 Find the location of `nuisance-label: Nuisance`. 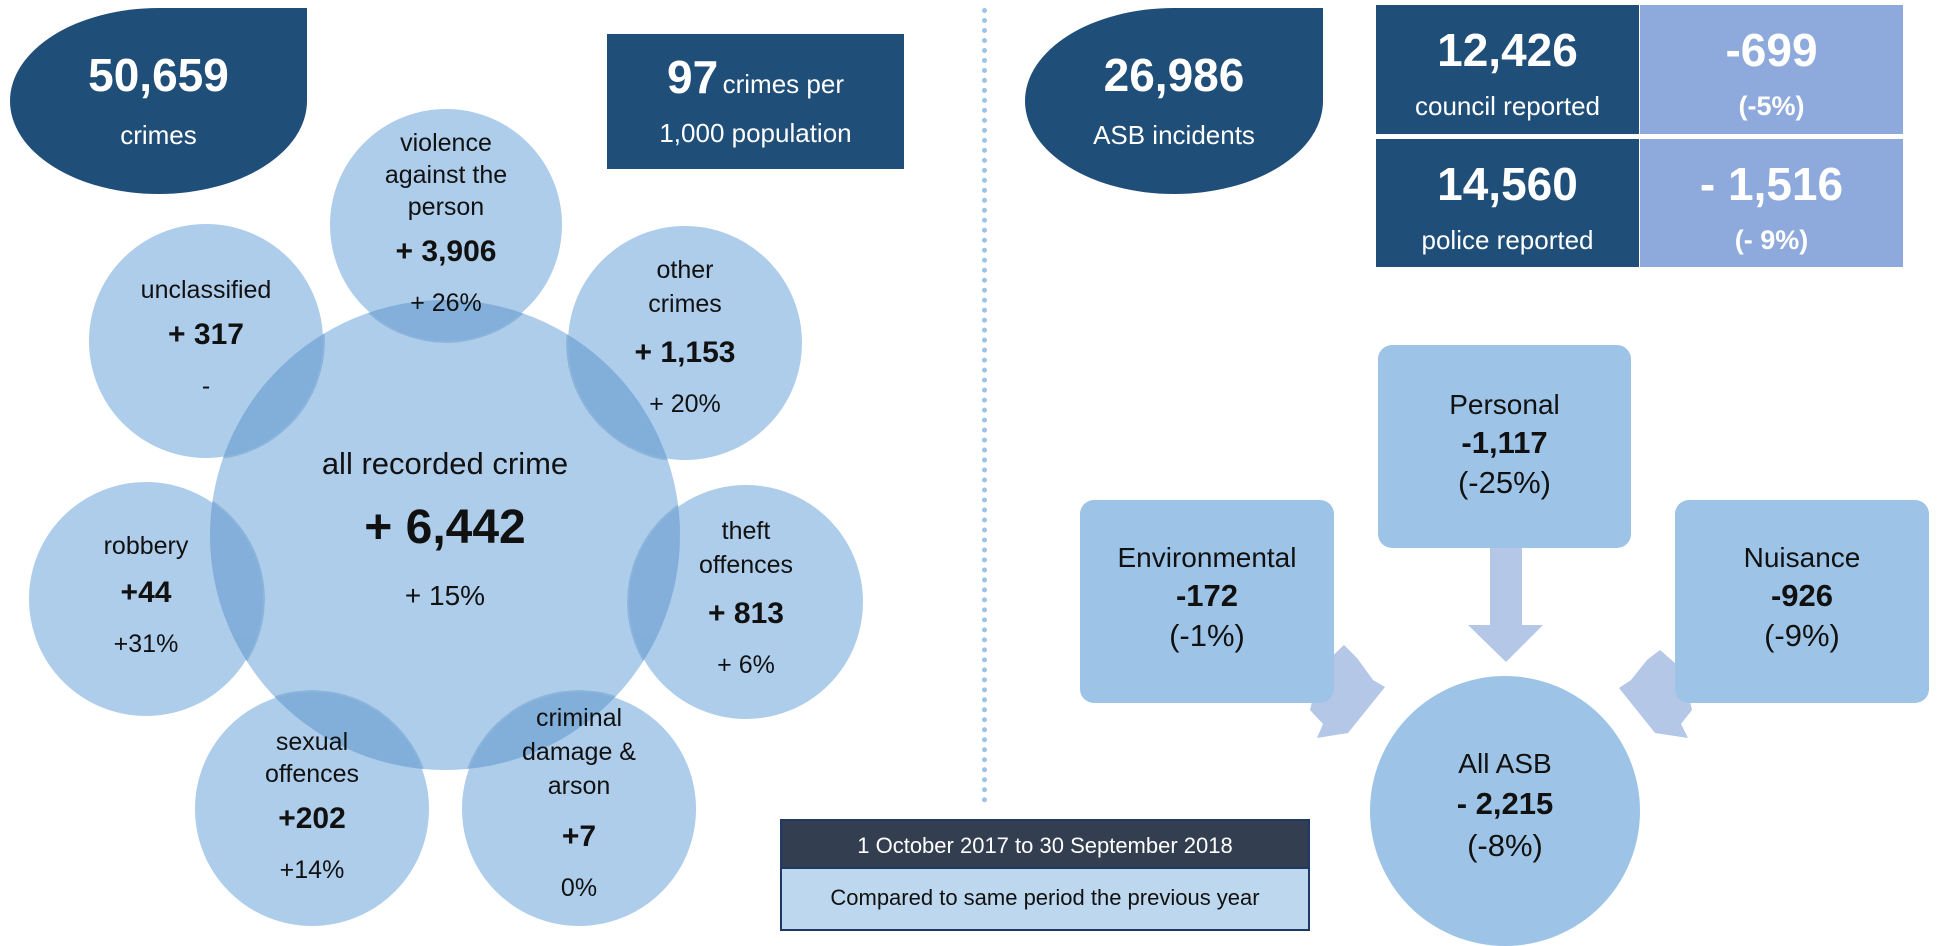

nuisance-label: Nuisance is located at coordinates (1802, 557).